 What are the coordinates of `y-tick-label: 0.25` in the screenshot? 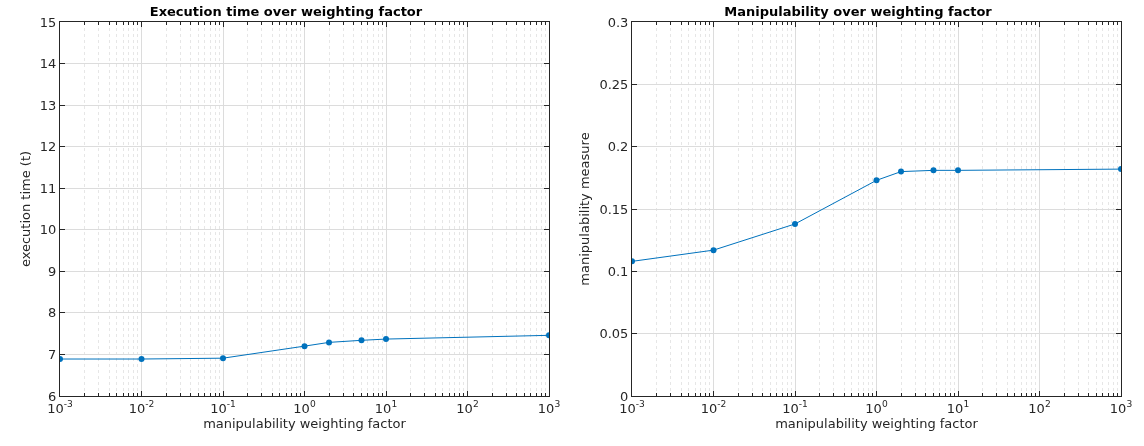 It's located at (614, 84).